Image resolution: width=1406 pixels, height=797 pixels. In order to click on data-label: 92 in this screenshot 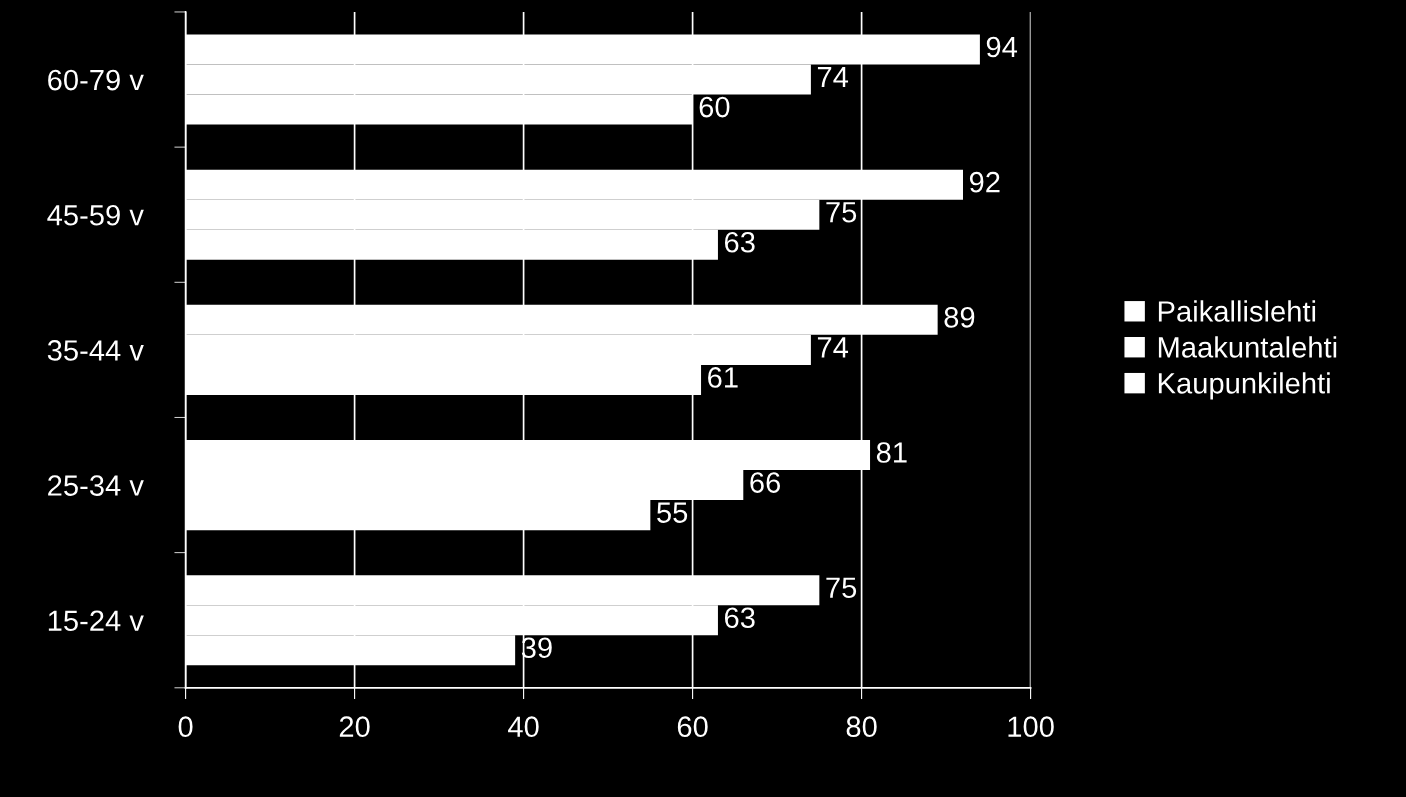, I will do `click(984, 182)`.